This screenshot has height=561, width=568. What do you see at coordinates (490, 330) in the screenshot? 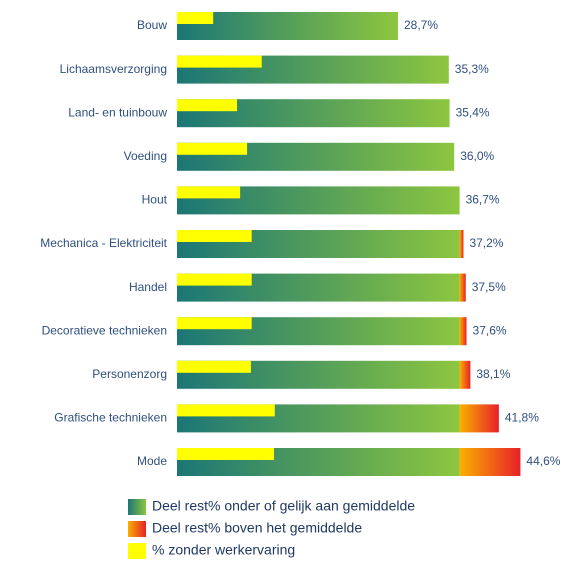
I see `value-label: 37,6%` at bounding box center [490, 330].